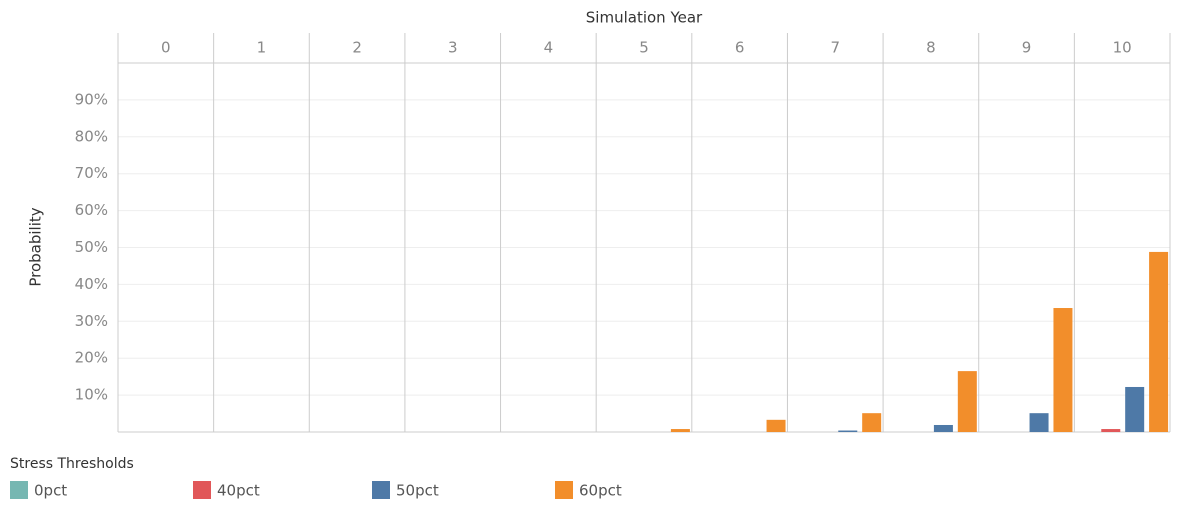  I want to click on x-tick-label: 6, so click(740, 48).